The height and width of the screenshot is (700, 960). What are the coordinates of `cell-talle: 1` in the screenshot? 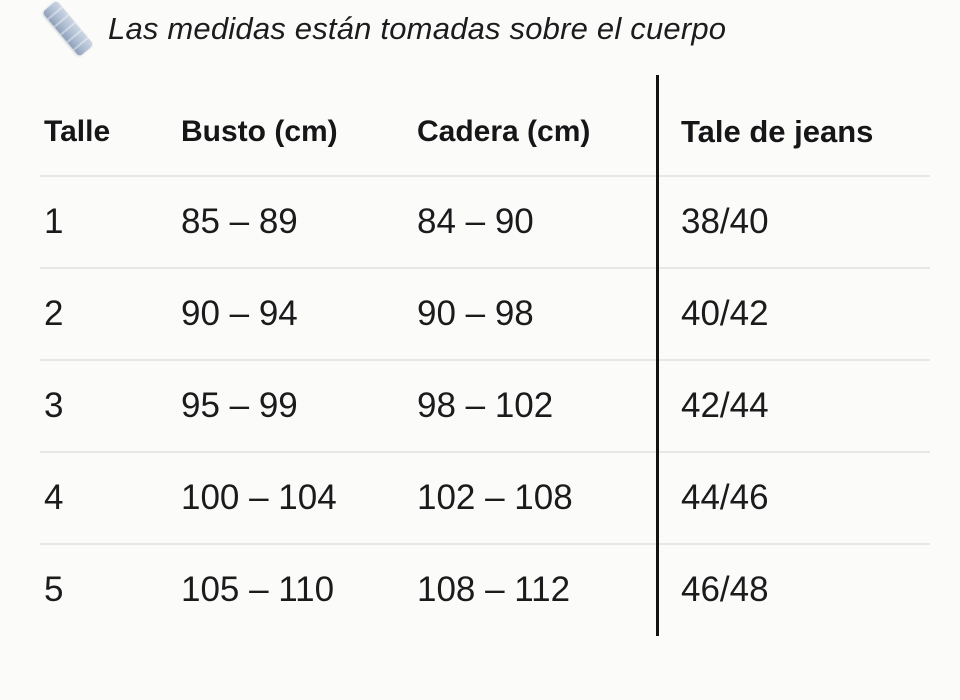 It's located at (54, 221).